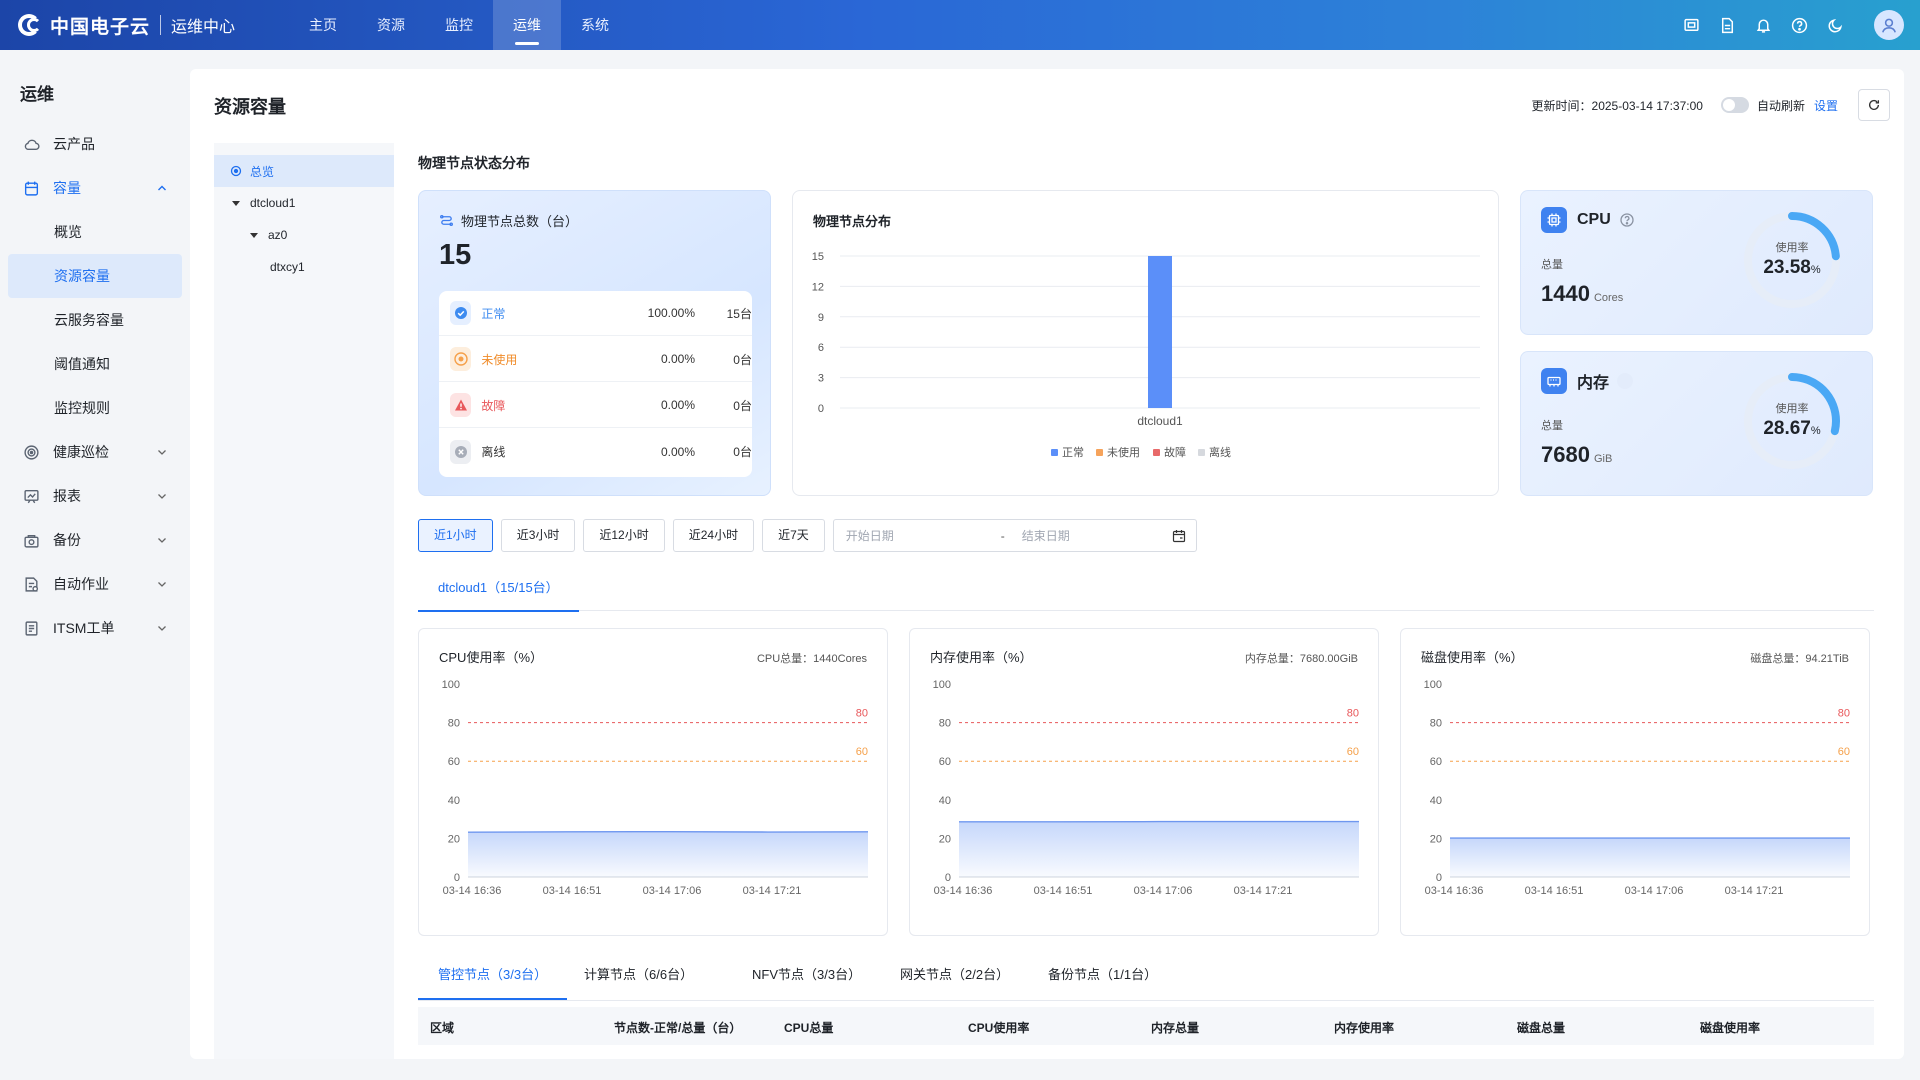 This screenshot has width=1920, height=1080. What do you see at coordinates (461, 359) in the screenshot?
I see `unused-icon` at bounding box center [461, 359].